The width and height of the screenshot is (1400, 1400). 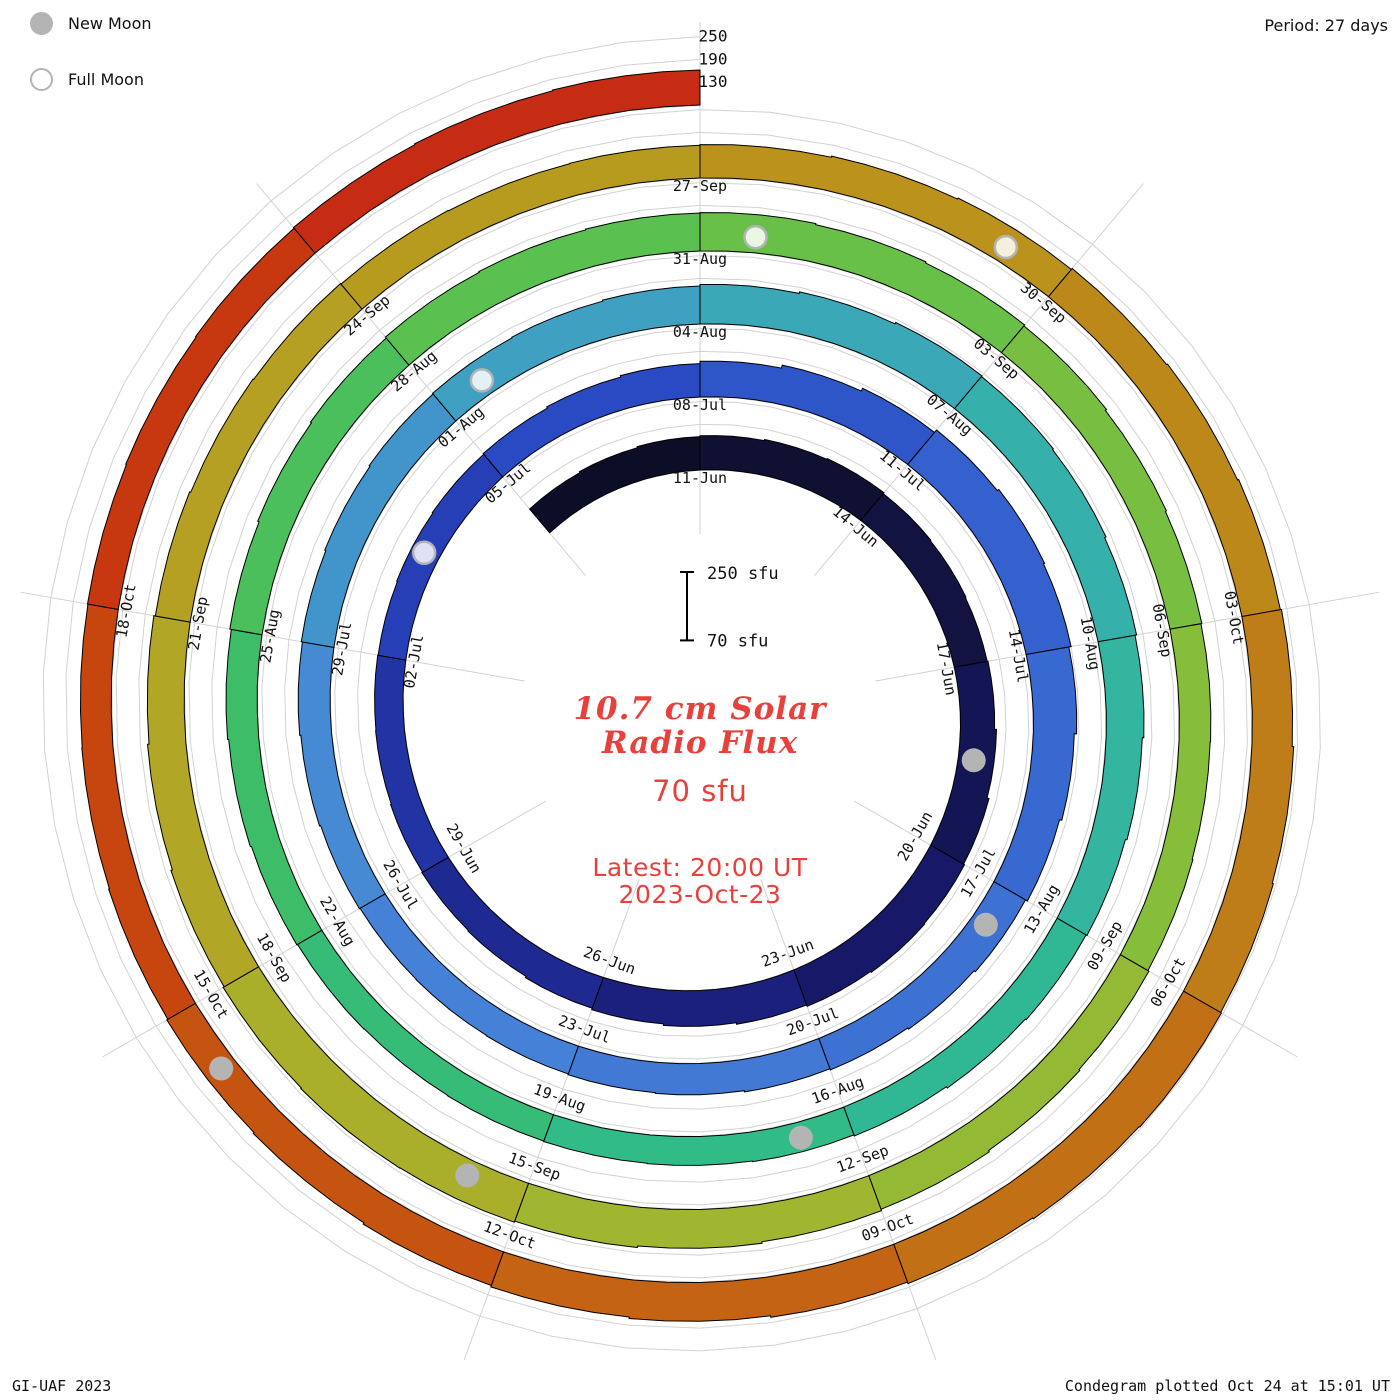 I want to click on new-moon-label: New Moon, so click(x=110, y=23).